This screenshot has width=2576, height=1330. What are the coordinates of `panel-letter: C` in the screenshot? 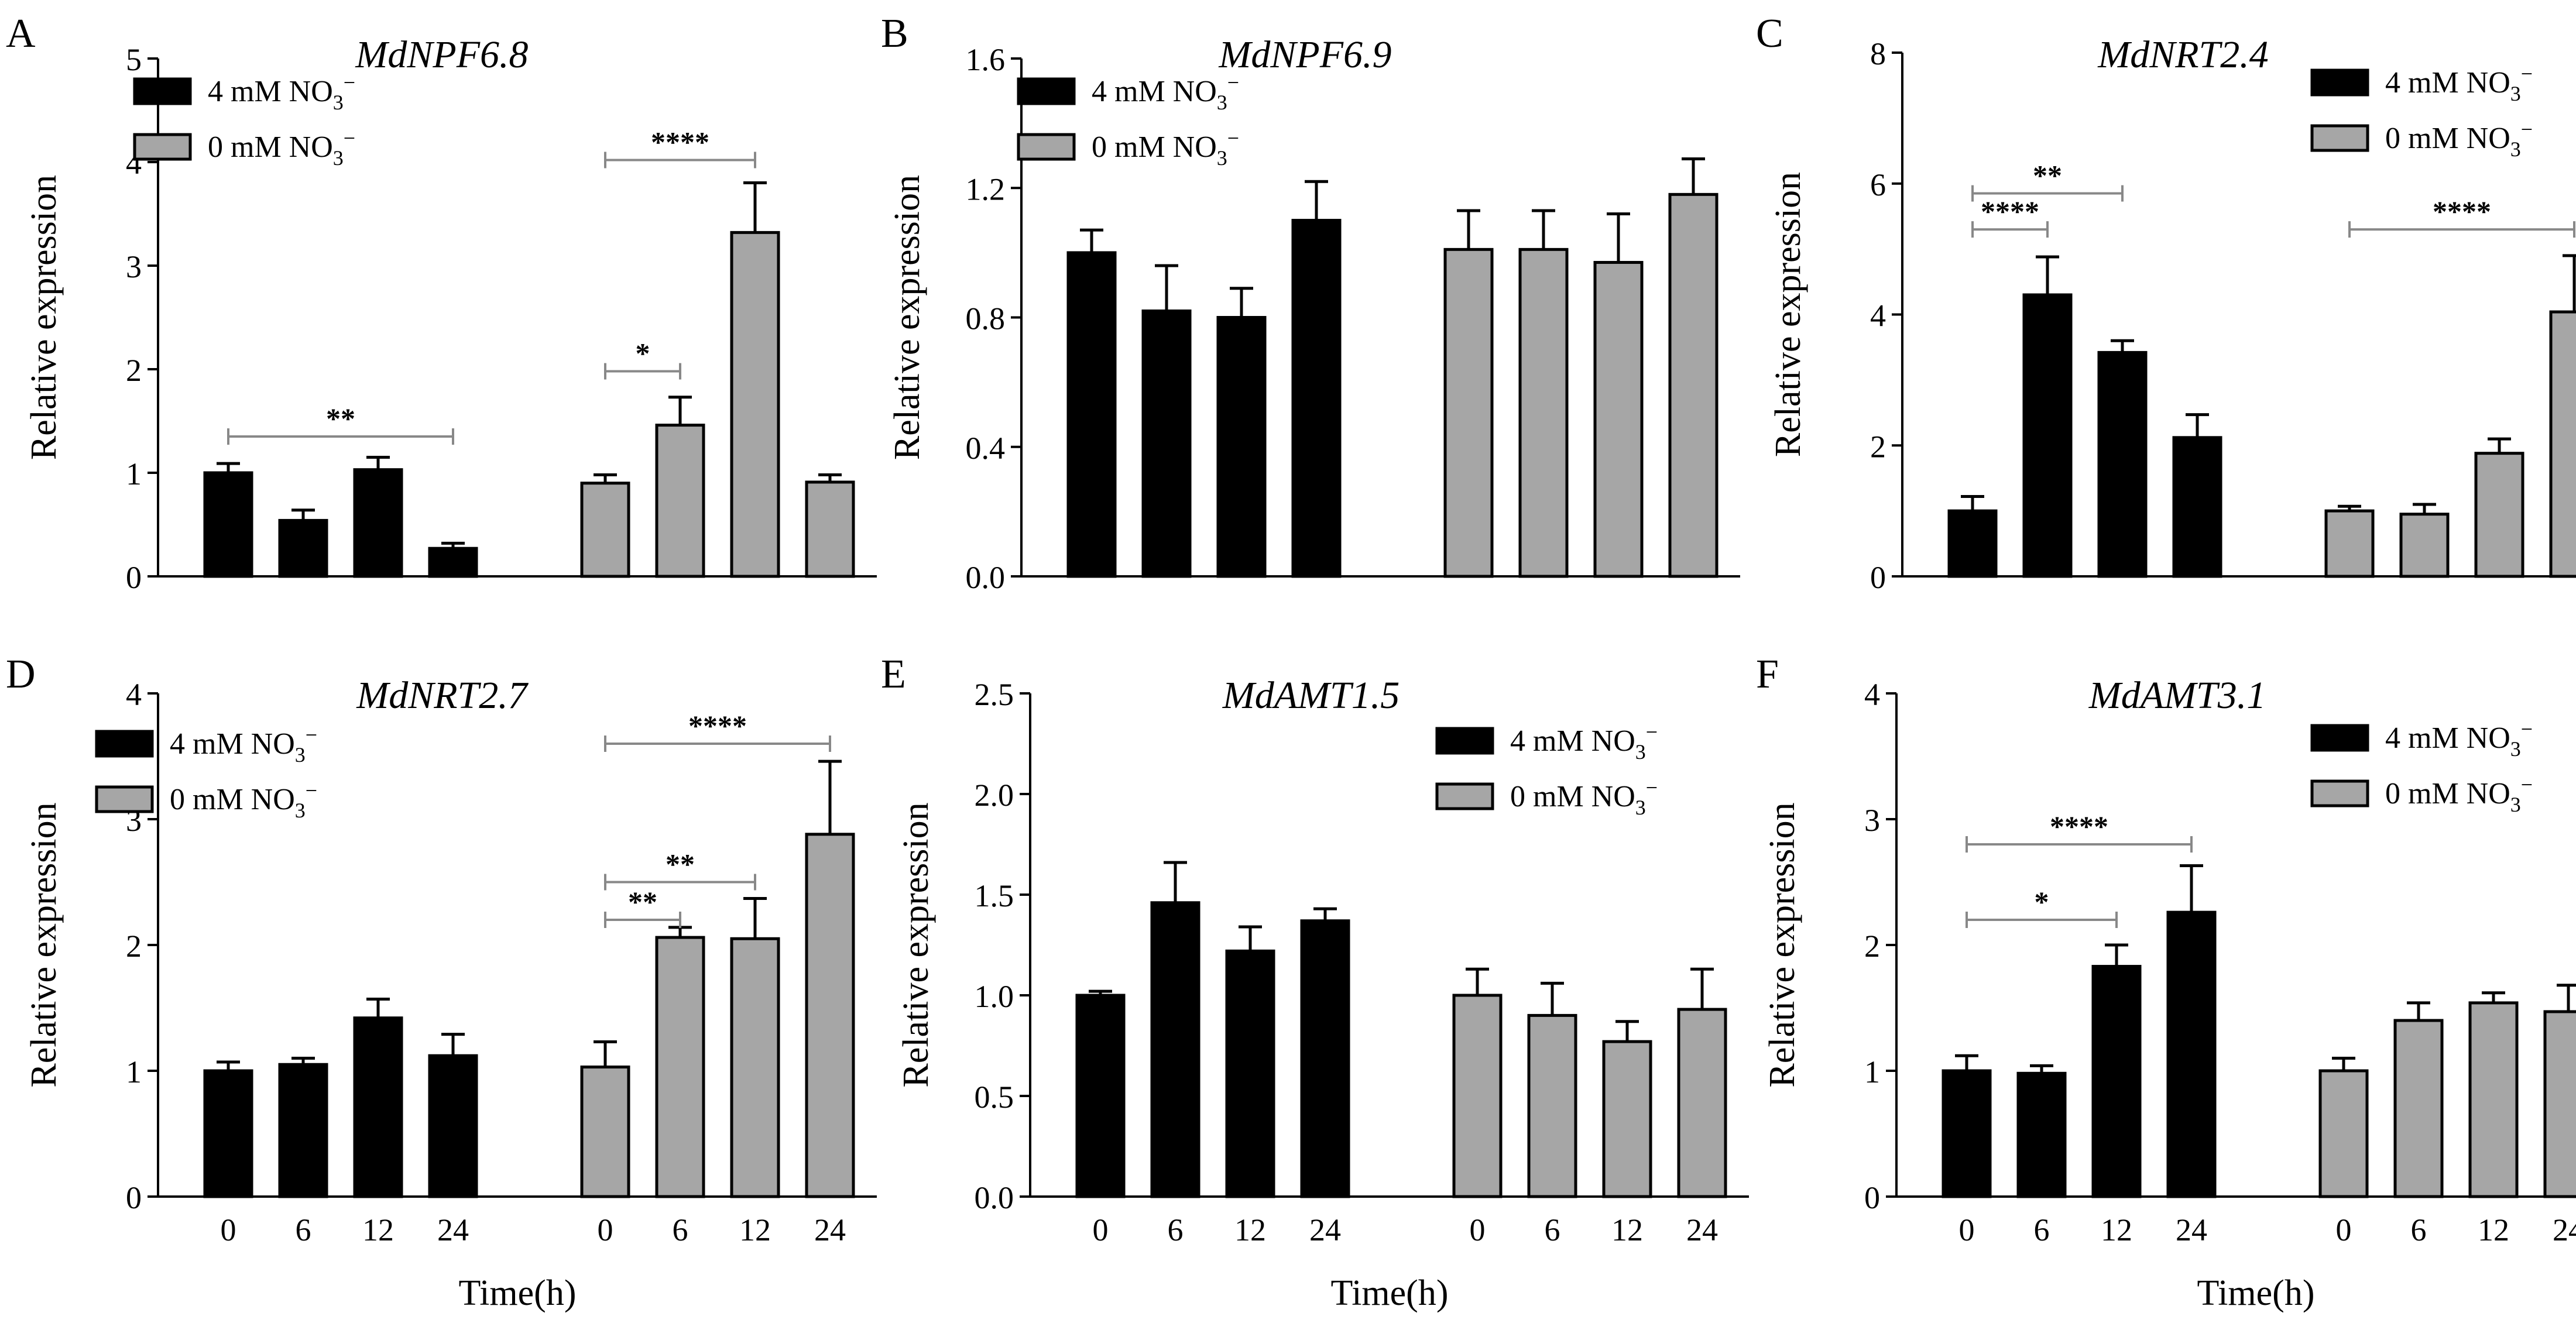 It's located at (1769, 34).